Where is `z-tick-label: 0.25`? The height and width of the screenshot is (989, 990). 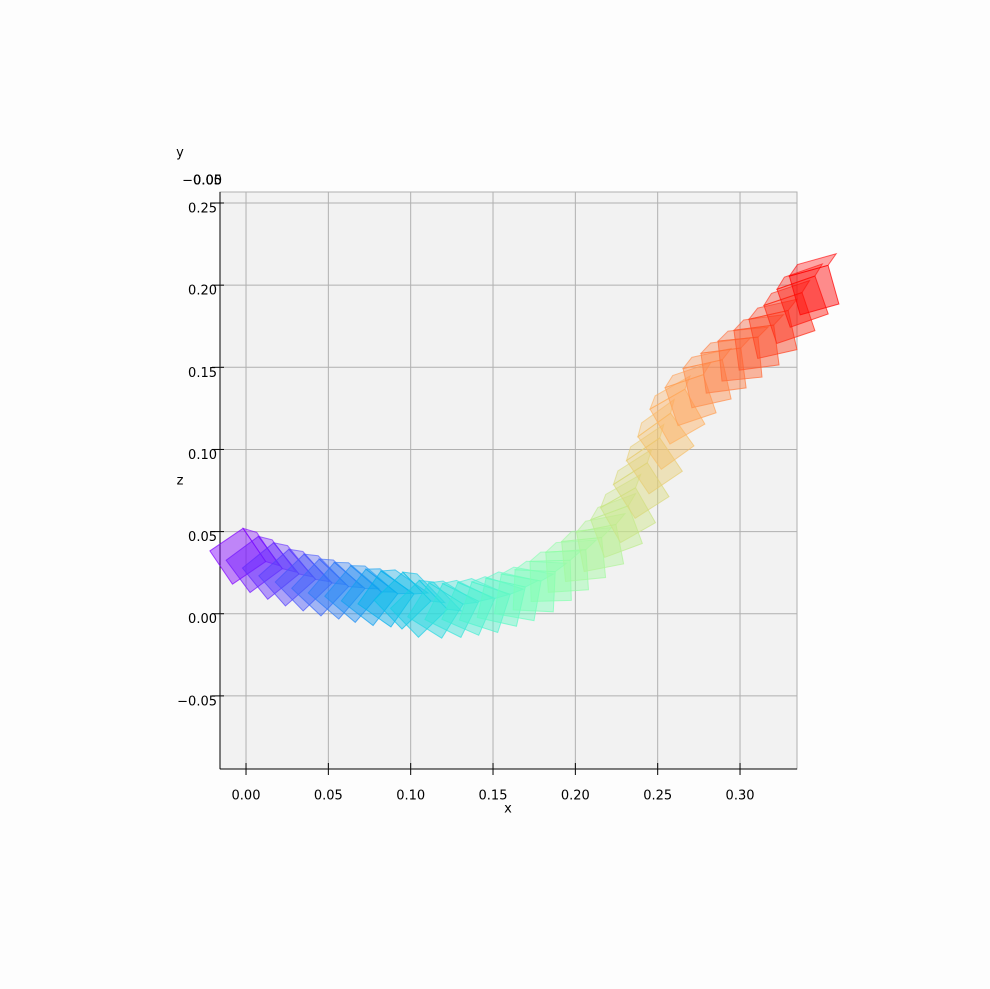 z-tick-label: 0.25 is located at coordinates (202, 209).